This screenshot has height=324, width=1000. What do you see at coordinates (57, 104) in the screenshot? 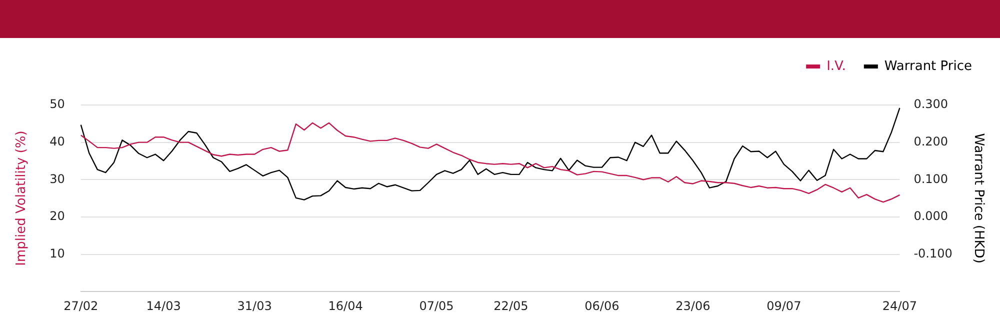
I see `y-tick-label: 50` at bounding box center [57, 104].